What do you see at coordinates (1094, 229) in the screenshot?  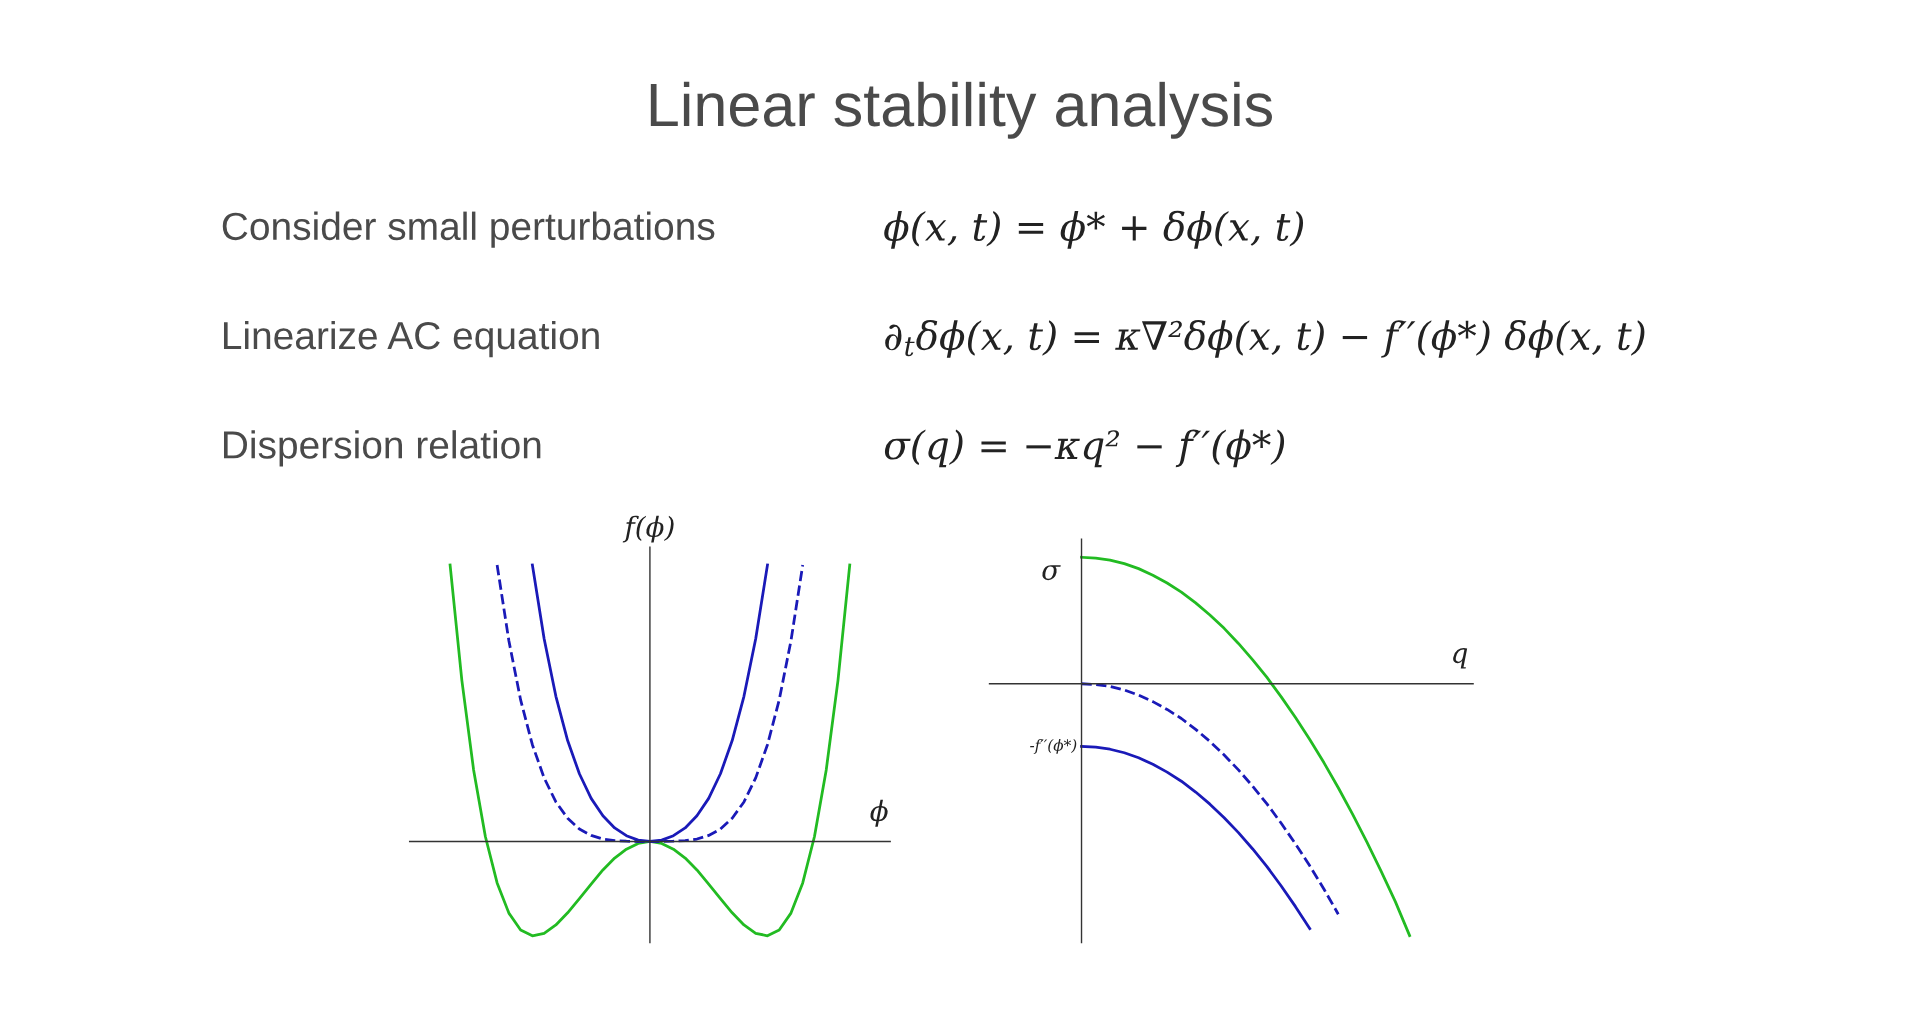 I see `text: ϕ(x, t) = ϕ* + δϕ(x, t)` at bounding box center [1094, 229].